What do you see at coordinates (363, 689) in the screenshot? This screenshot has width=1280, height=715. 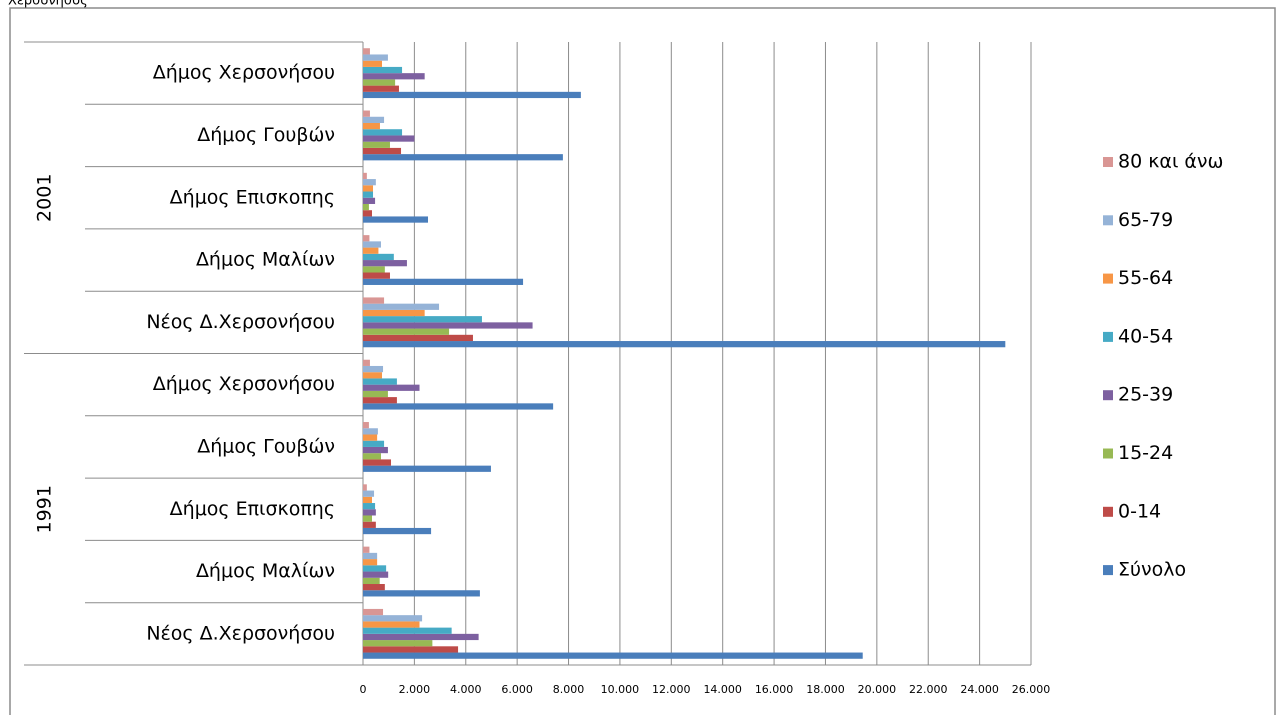 I see `x-tick-label: 0` at bounding box center [363, 689].